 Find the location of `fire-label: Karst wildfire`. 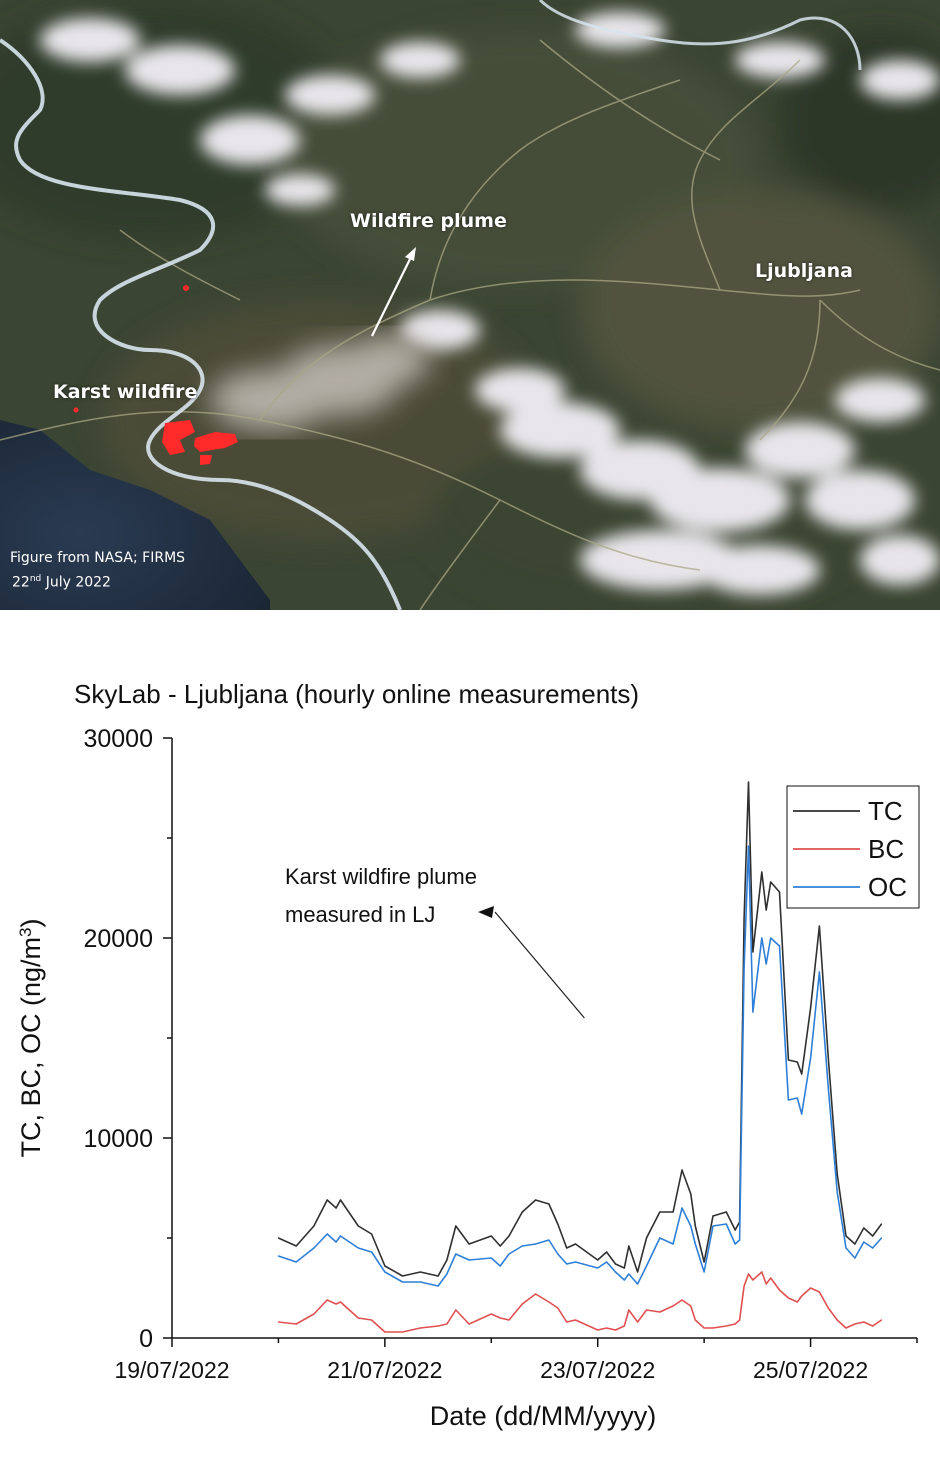

fire-label: Karst wildfire is located at coordinates (125, 392).